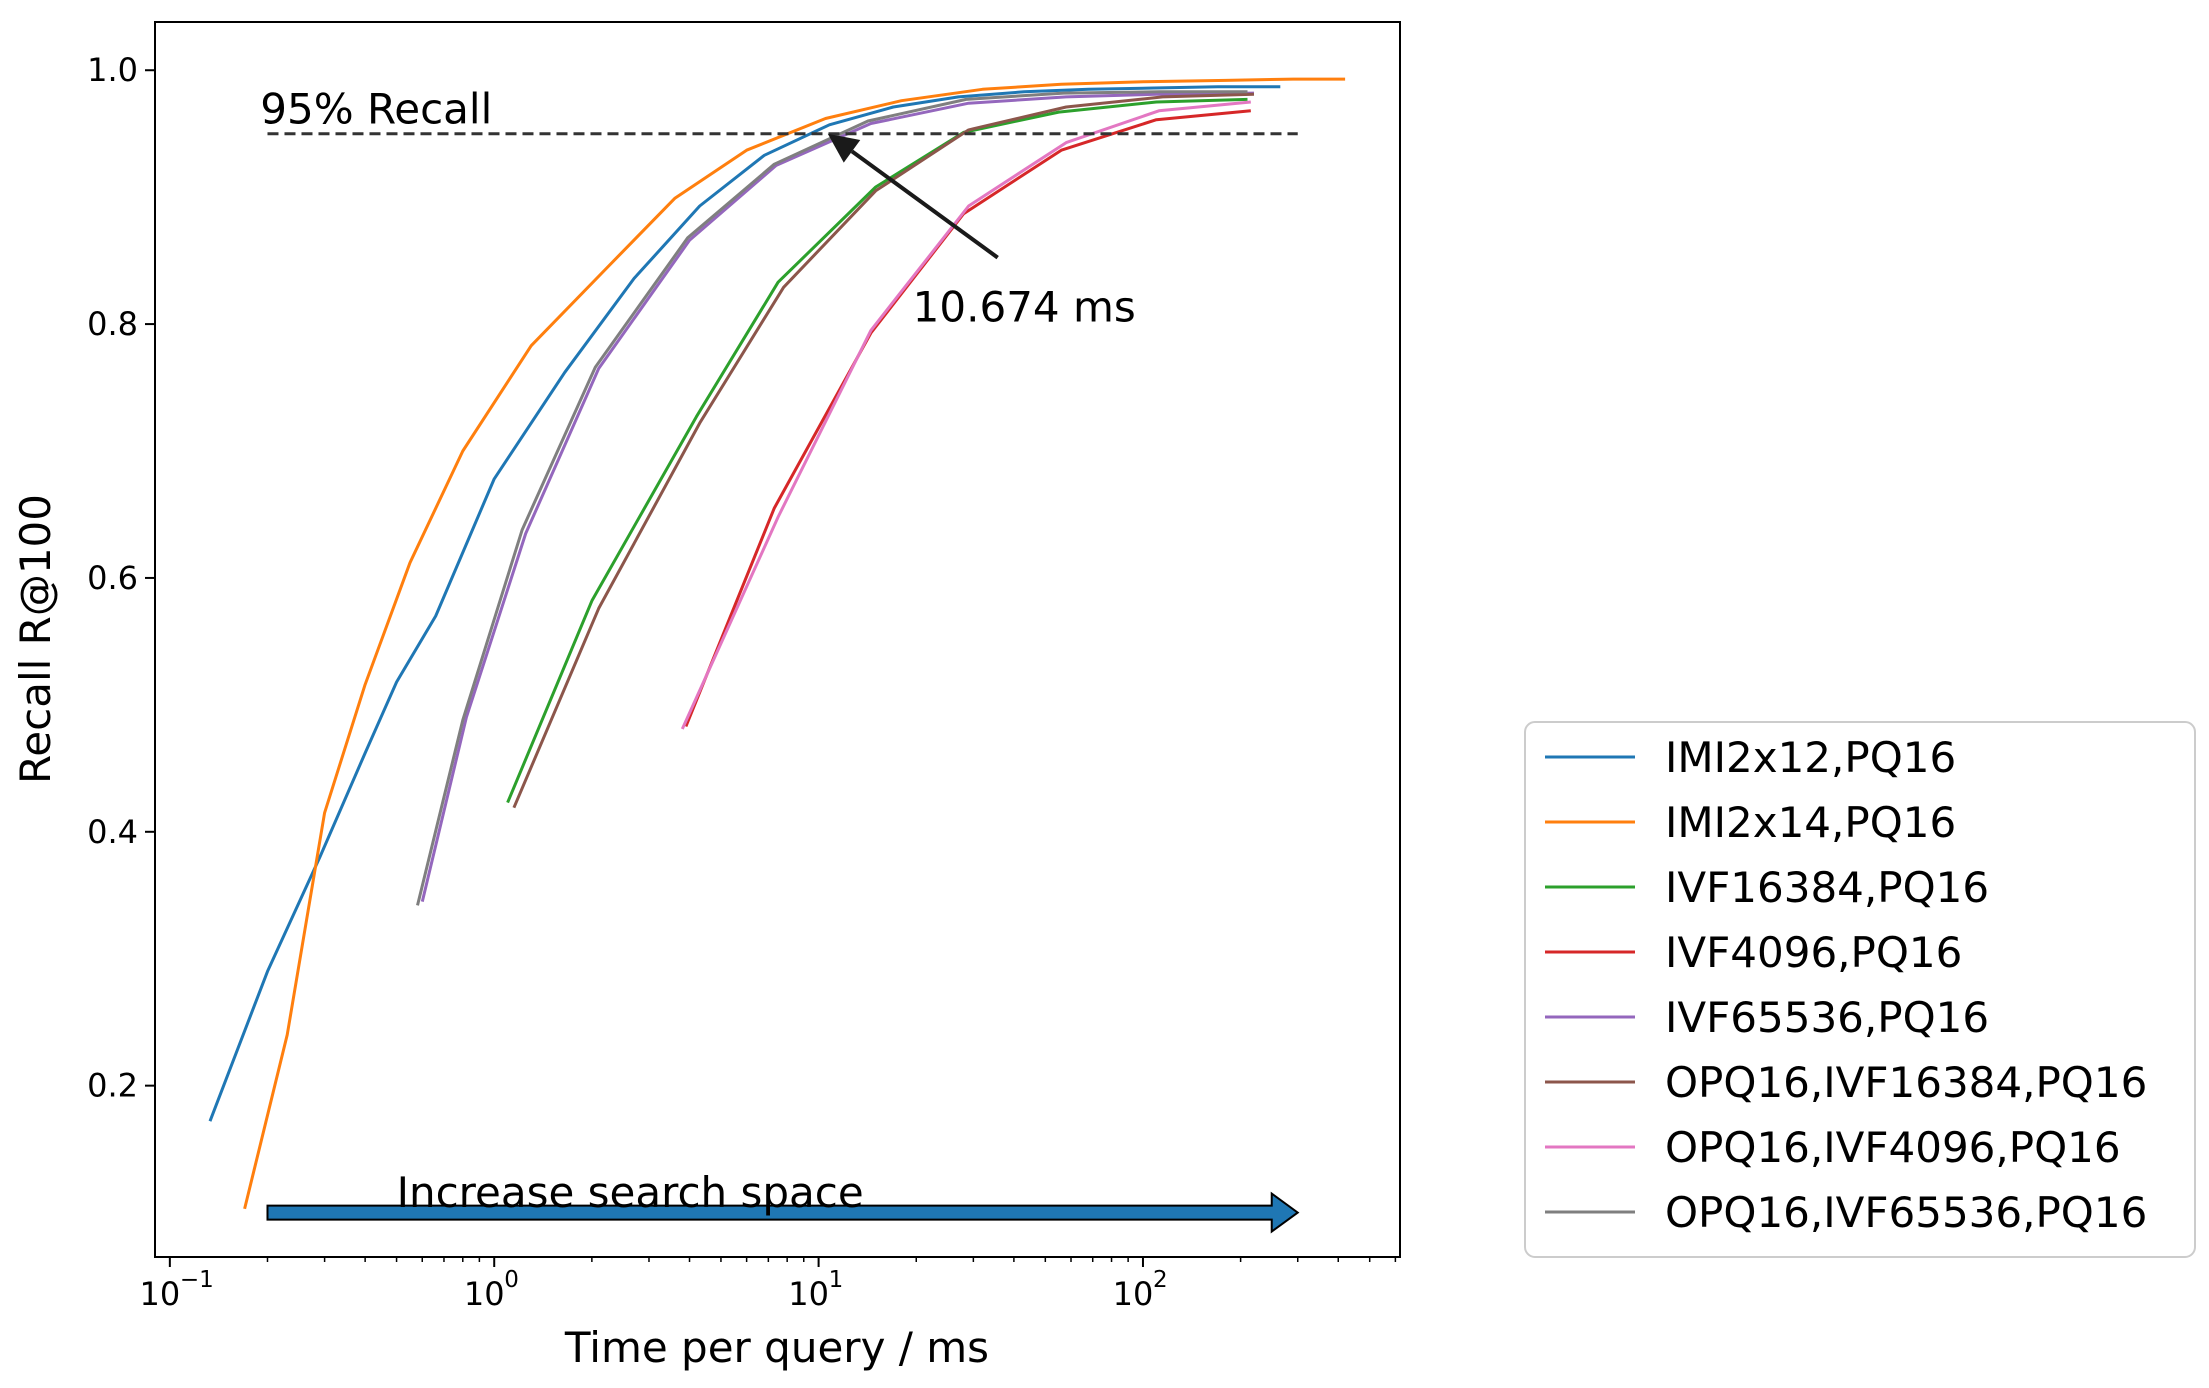 The width and height of the screenshot is (2209, 1388). Describe the element at coordinates (112, 70) in the screenshot. I see `y-tick-label: 1.0` at that location.